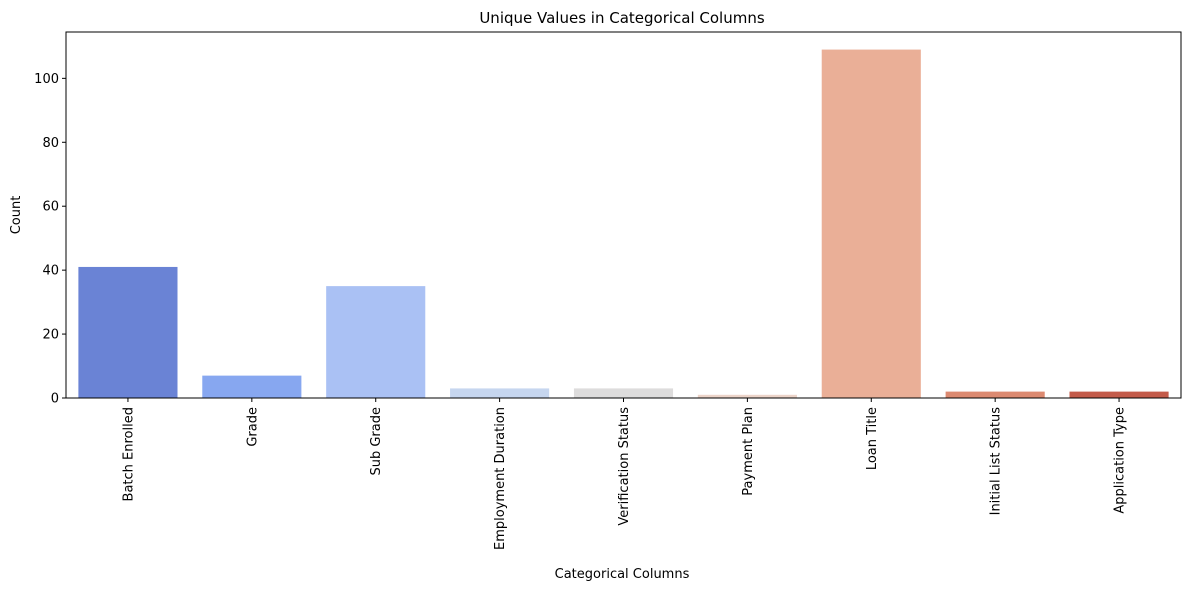 The height and width of the screenshot is (590, 1189). I want to click on bar-verification-status, so click(623, 393).